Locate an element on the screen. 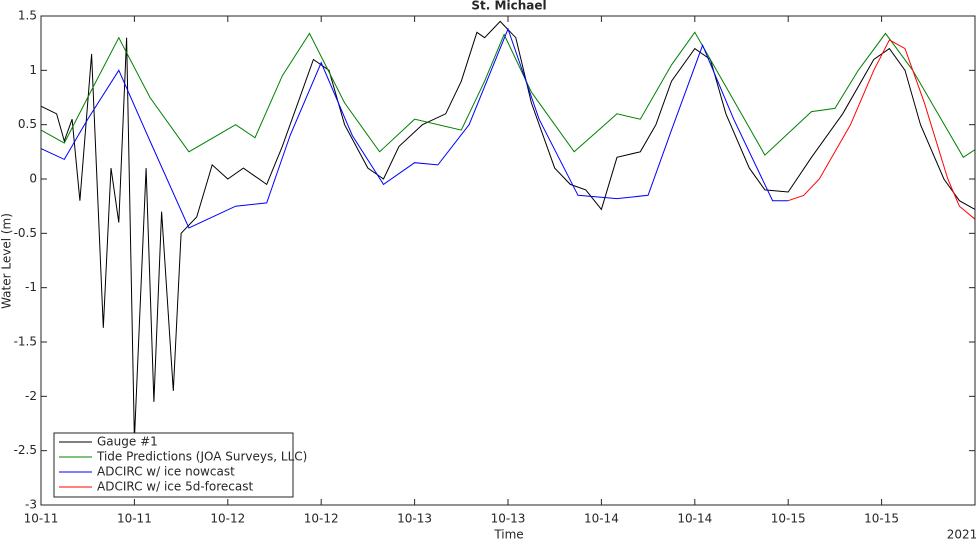  legend-label: ADCIRC w/ ice 5d-forecast is located at coordinates (175, 487).